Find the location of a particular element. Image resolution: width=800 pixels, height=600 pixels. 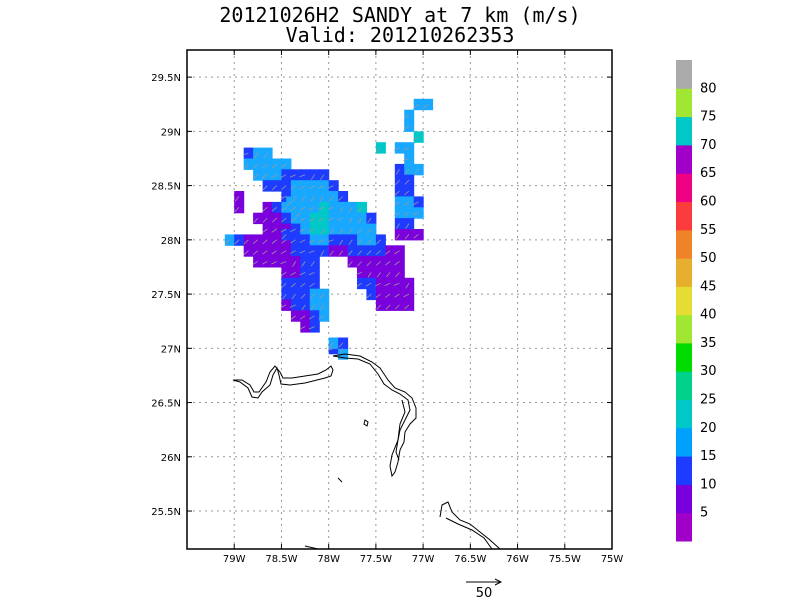

vector-scale-key: 50 is located at coordinates (484, 589).